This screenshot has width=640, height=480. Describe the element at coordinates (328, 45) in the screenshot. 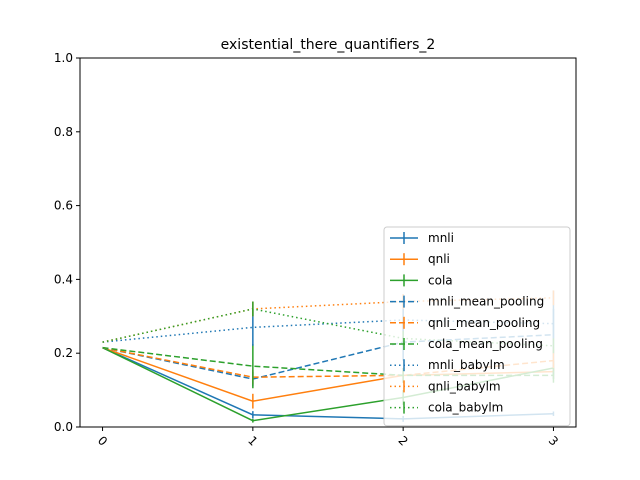

I see `chart-title: existential_there_quantifiers_2` at that location.